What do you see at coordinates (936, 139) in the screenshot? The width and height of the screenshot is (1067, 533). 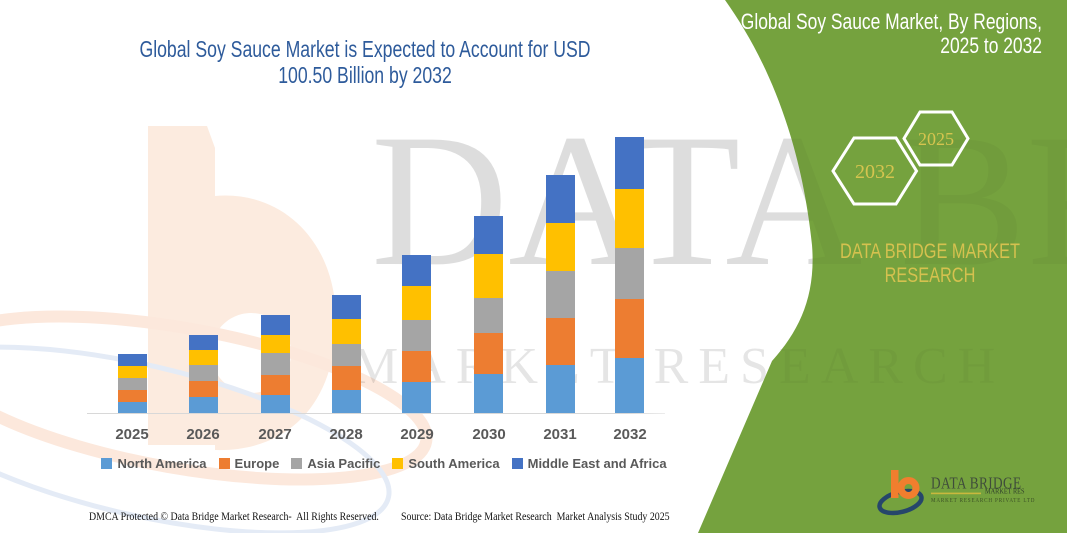 I see `svg-text: 2025` at bounding box center [936, 139].